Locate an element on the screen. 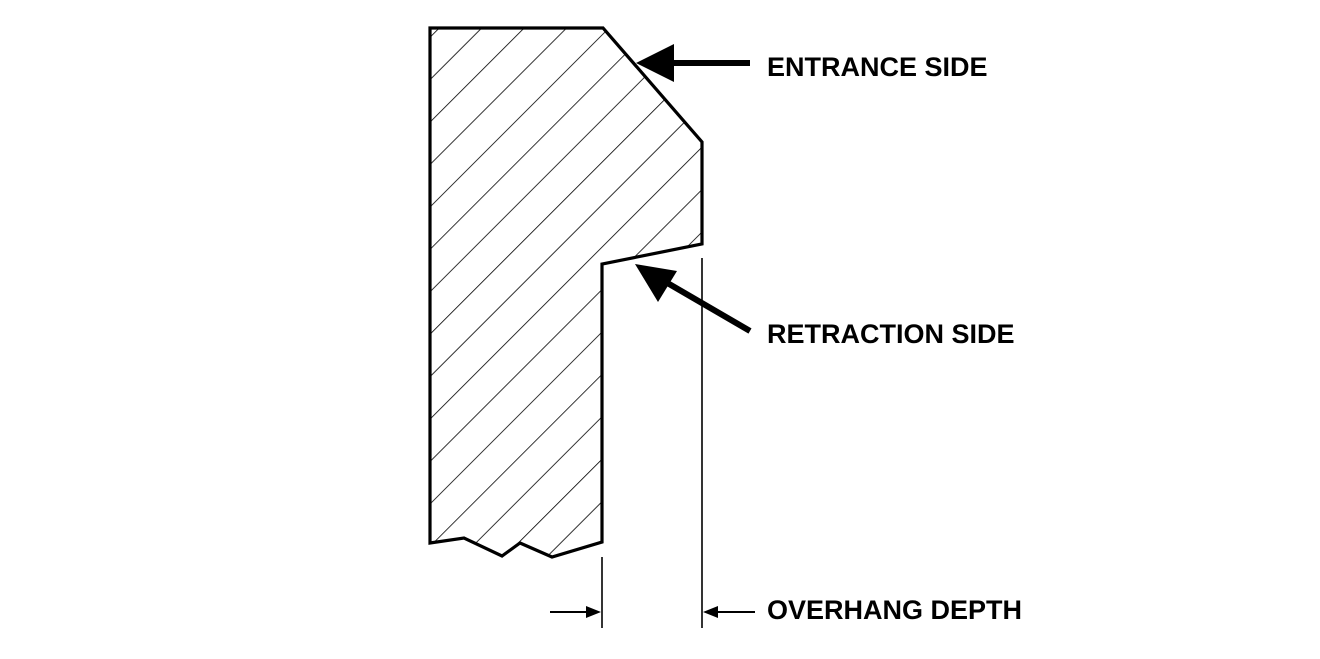  retraction-side-arrow is located at coordinates (693, 299).